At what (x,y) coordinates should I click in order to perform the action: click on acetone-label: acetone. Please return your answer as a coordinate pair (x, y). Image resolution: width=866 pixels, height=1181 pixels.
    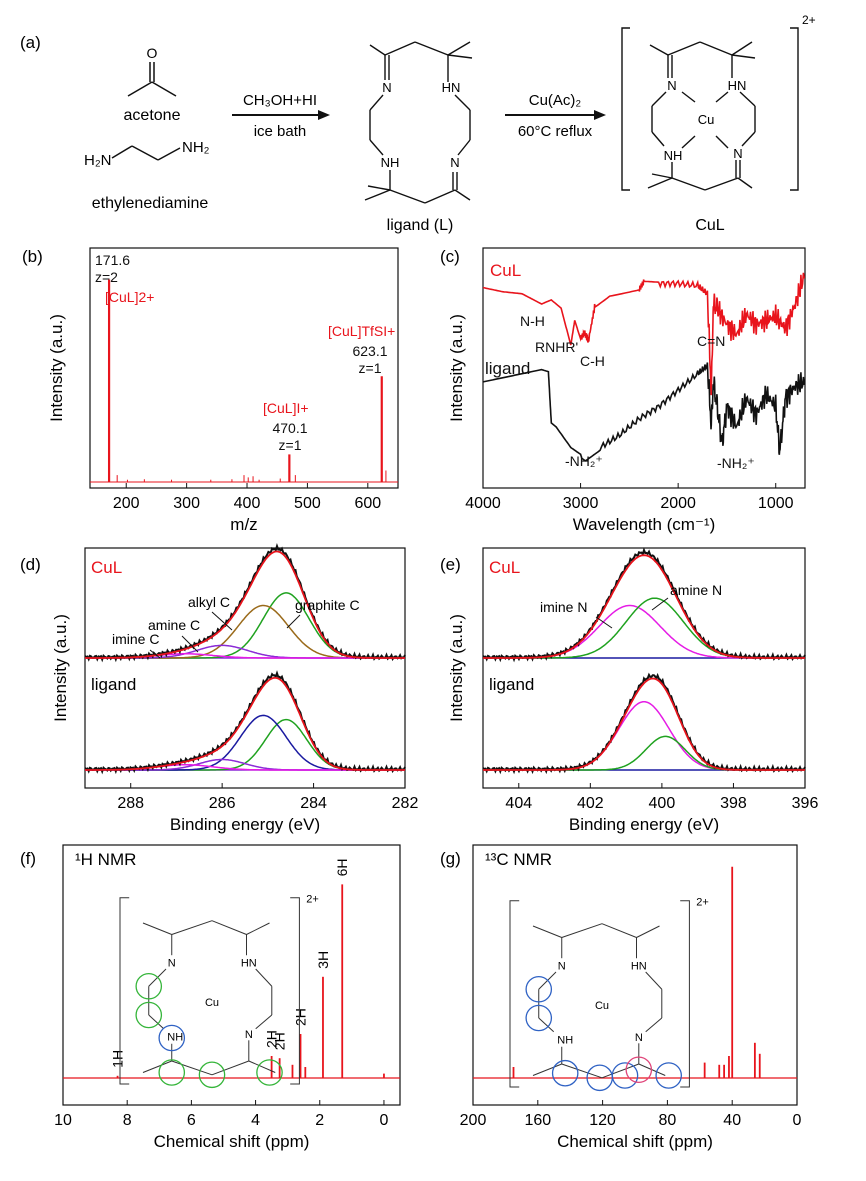
    Looking at the image, I should click on (152, 115).